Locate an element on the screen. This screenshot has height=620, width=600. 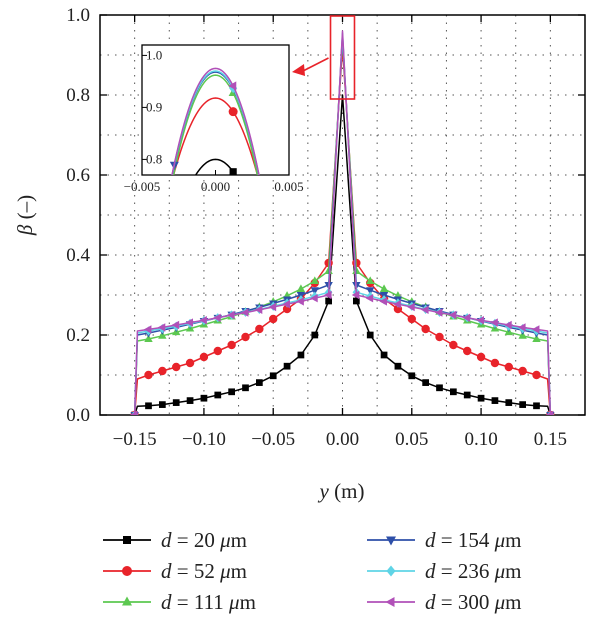
y-tick-label: 0.2 is located at coordinates (78, 335).